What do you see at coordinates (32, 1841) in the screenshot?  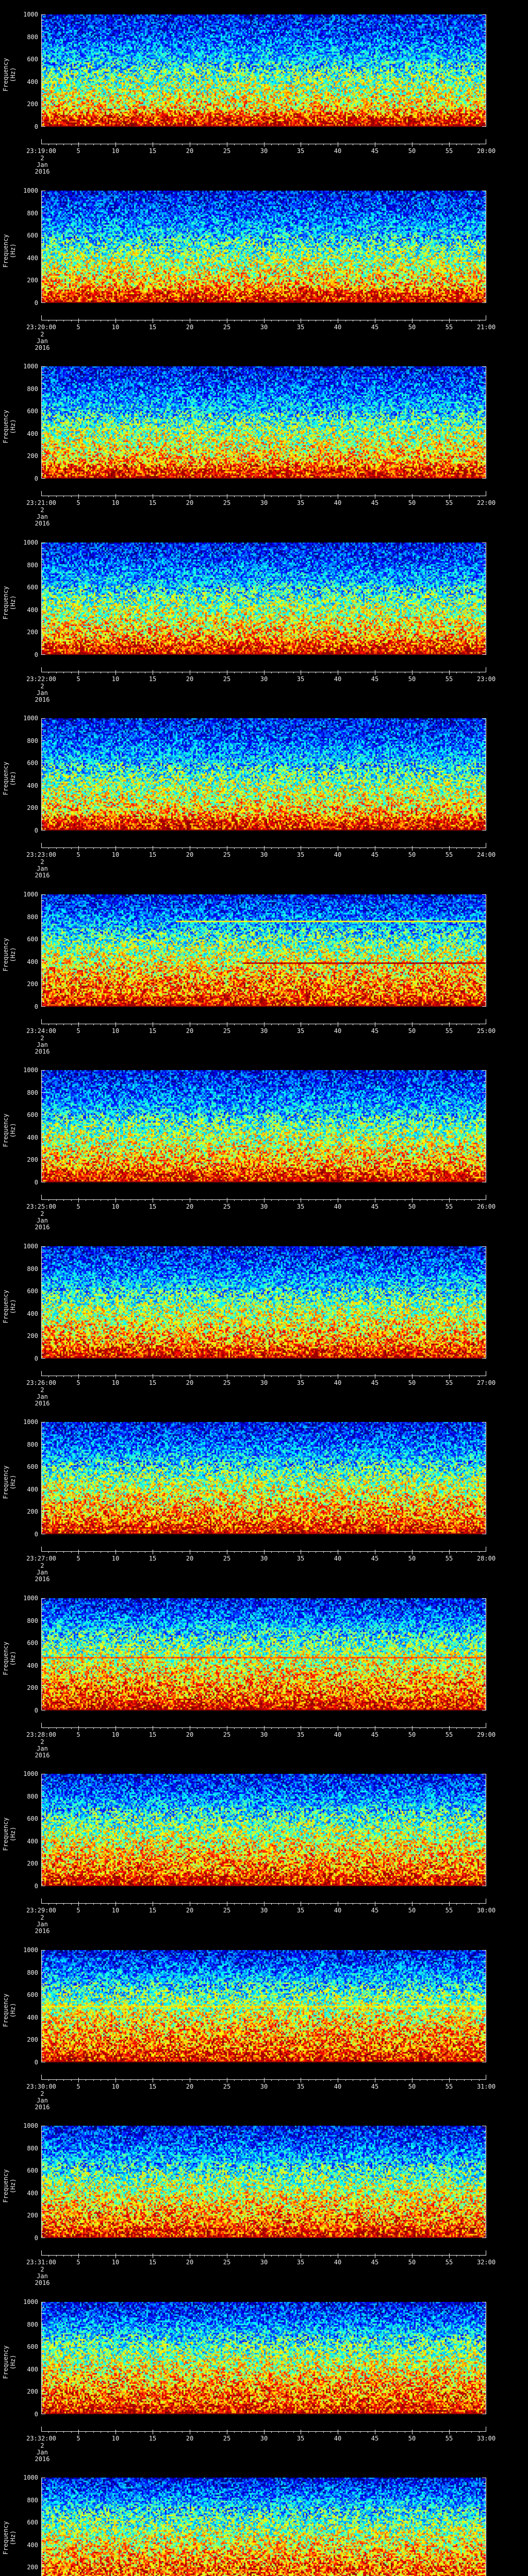 I see `y-tick-label: 400` at bounding box center [32, 1841].